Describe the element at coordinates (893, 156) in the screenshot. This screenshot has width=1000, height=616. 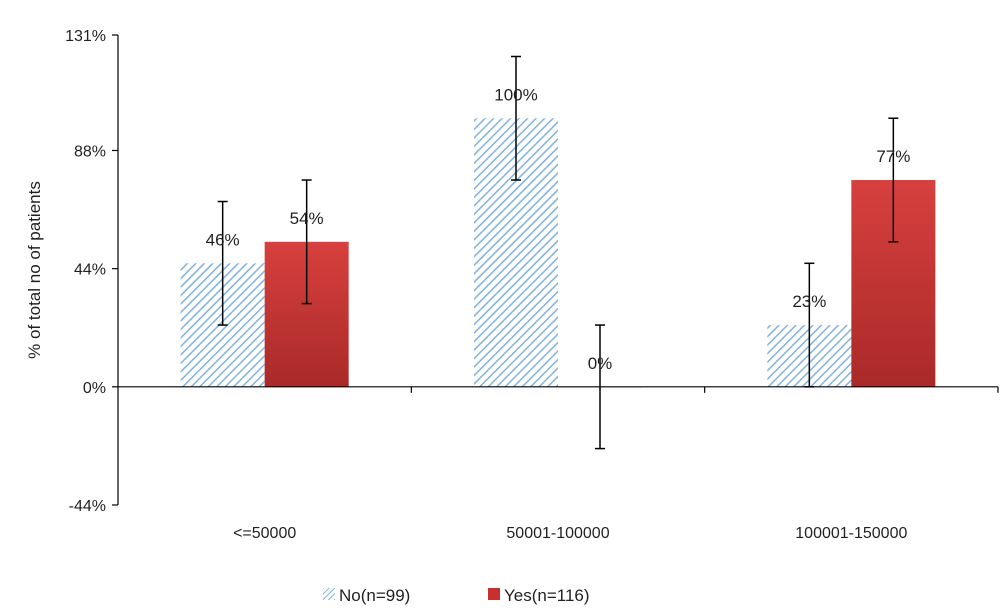
I see `data-label: 77%` at that location.